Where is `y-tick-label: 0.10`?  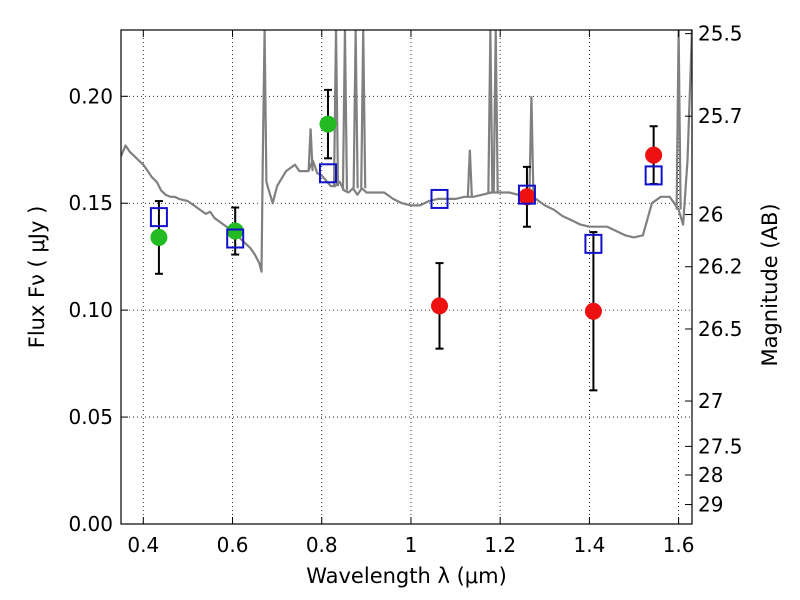 y-tick-label: 0.10 is located at coordinates (90, 310).